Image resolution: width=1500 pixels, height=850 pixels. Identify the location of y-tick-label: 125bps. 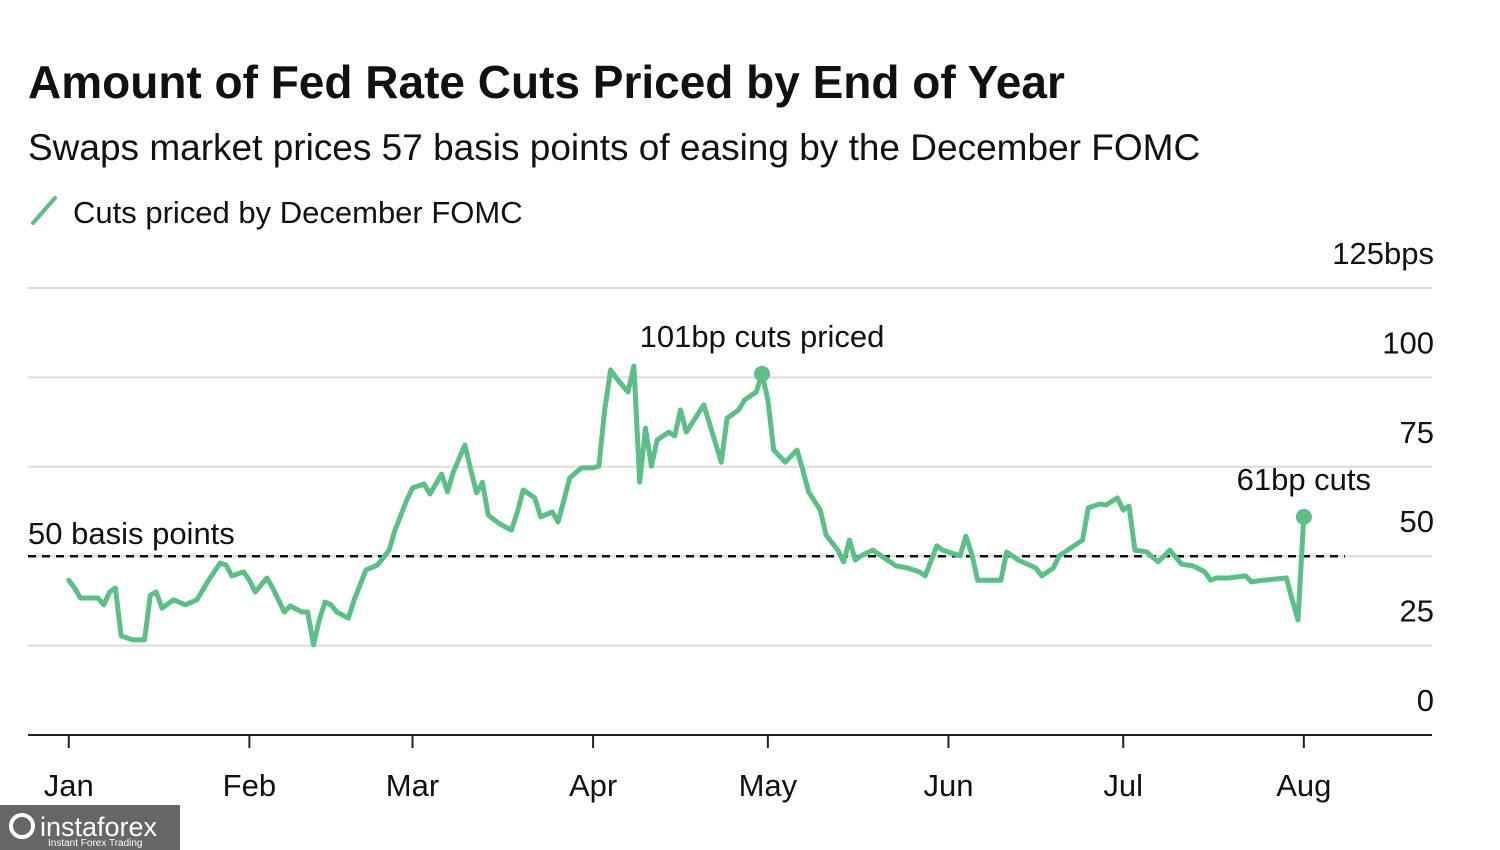
(1383, 253).